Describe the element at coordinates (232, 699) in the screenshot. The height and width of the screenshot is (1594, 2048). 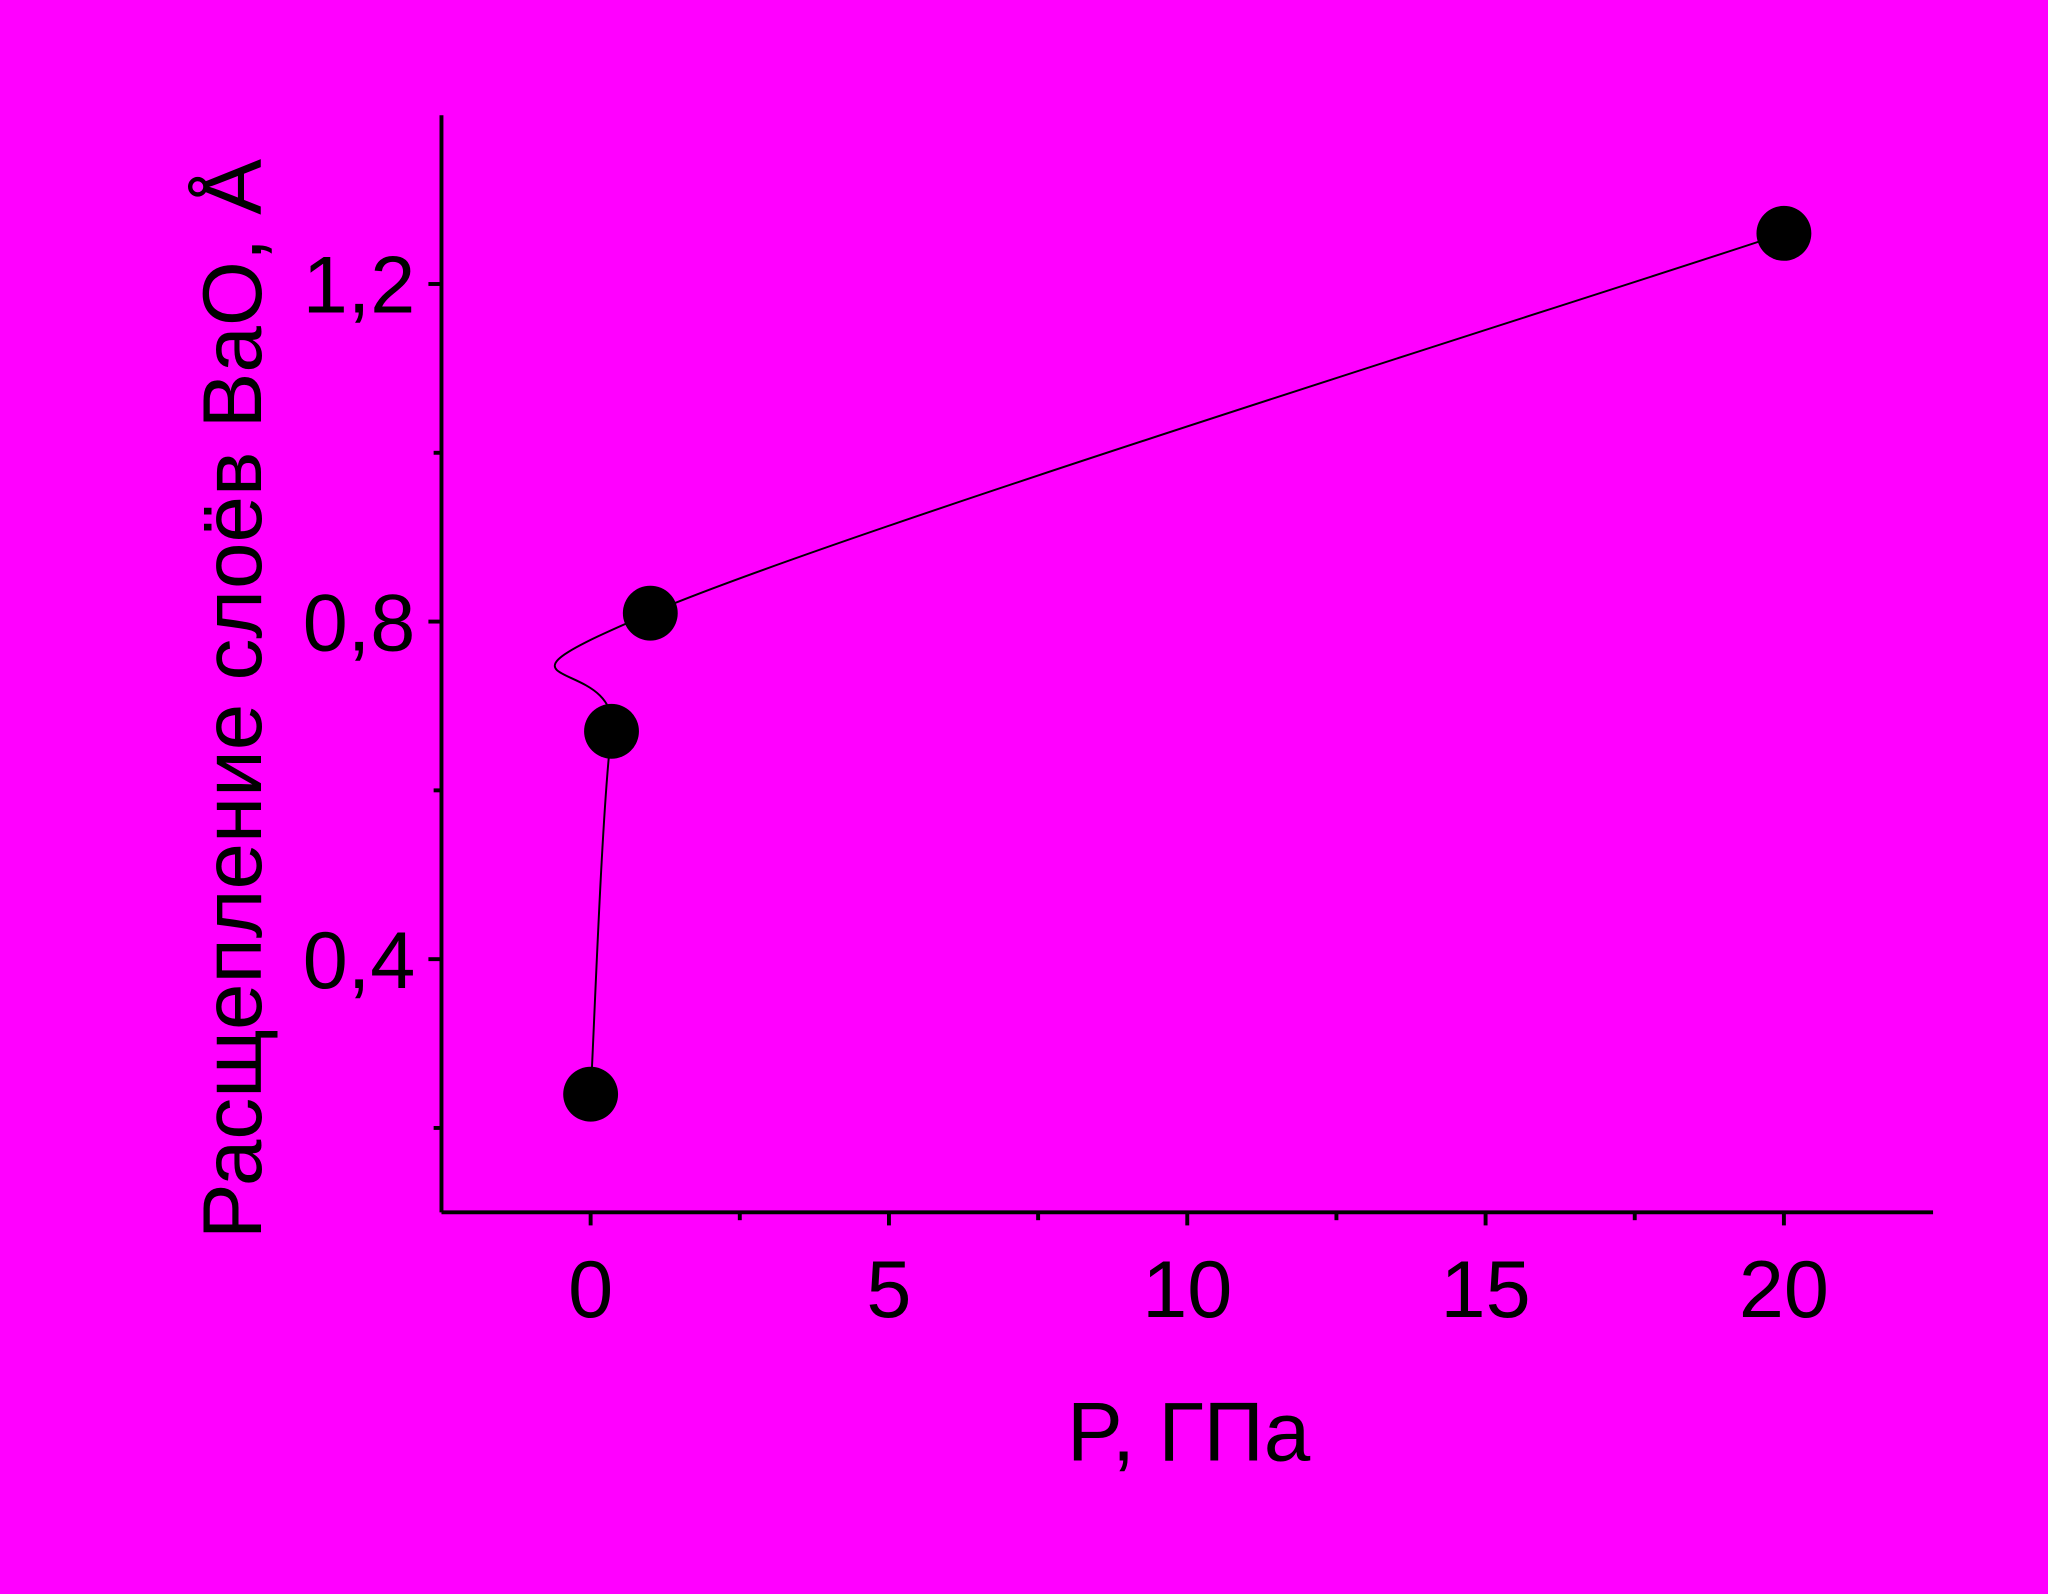
I see `y-axis-label: Расщепление слоёв BaO, Å` at that location.